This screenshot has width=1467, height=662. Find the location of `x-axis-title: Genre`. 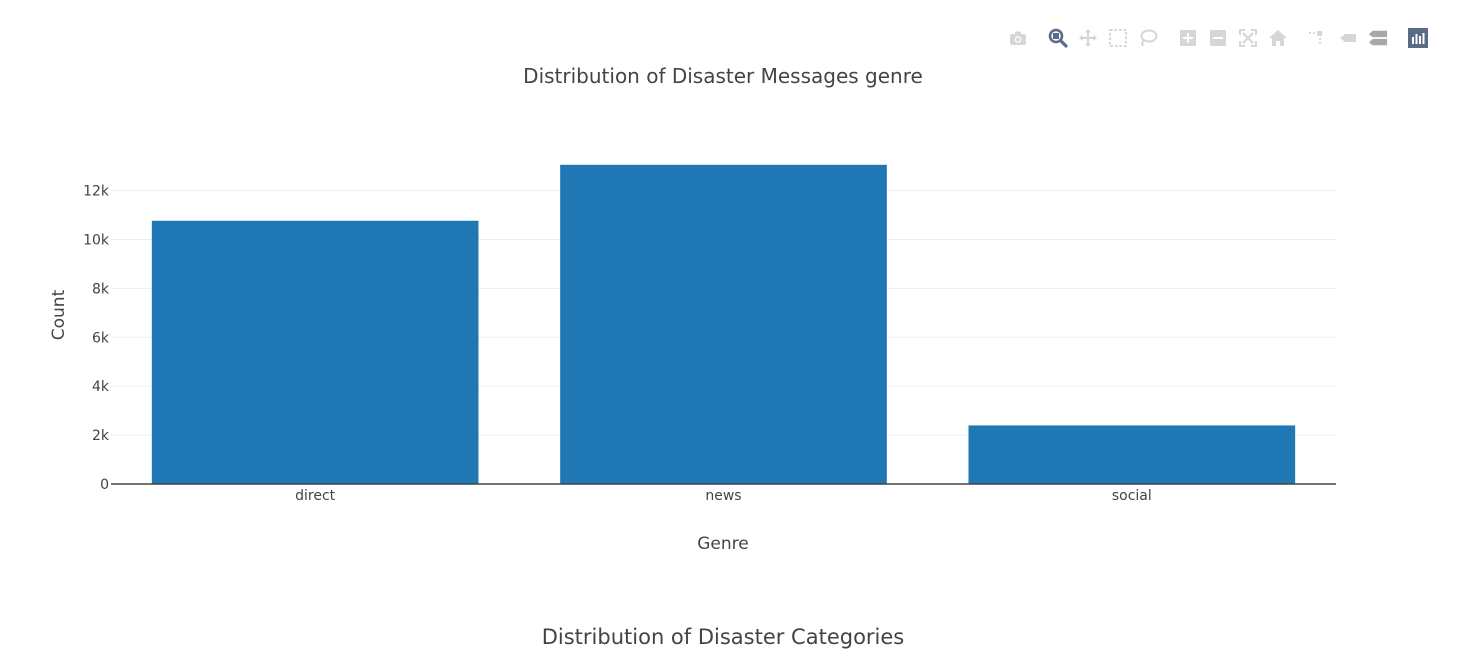

x-axis-title: Genre is located at coordinates (722, 544).